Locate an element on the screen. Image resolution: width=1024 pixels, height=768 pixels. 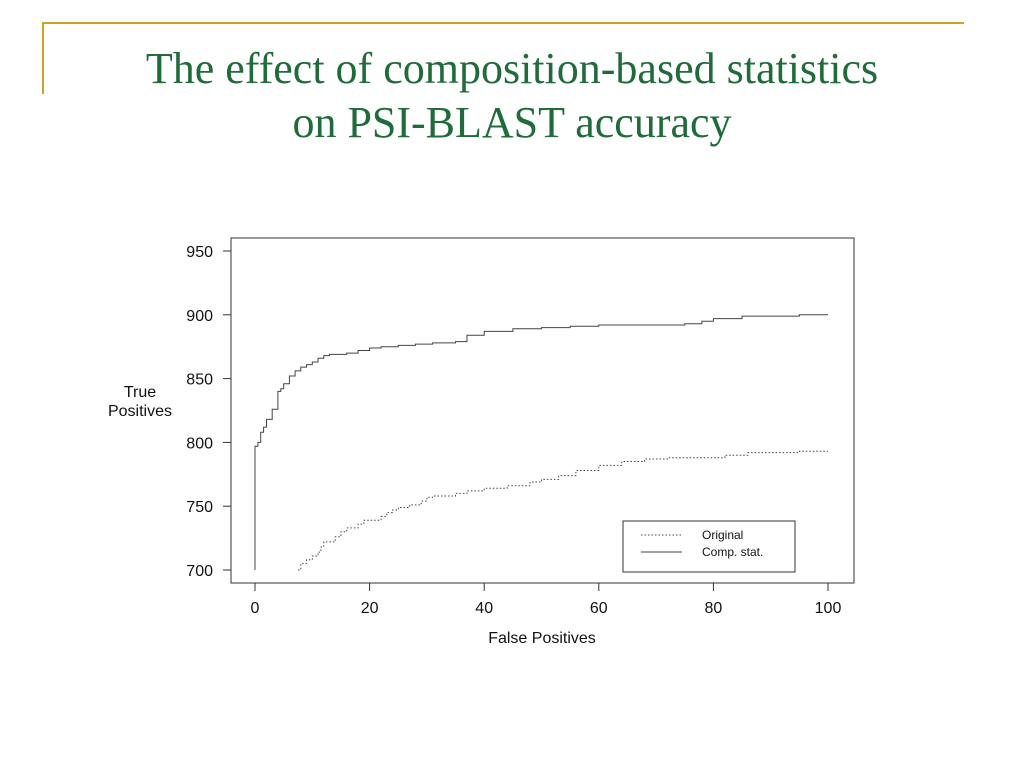
y-tick-label: 900 is located at coordinates (199, 316).